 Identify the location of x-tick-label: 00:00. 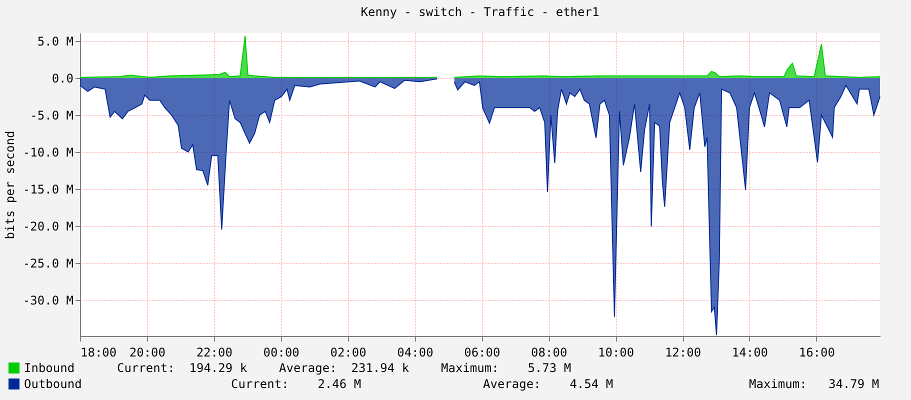
(281, 353).